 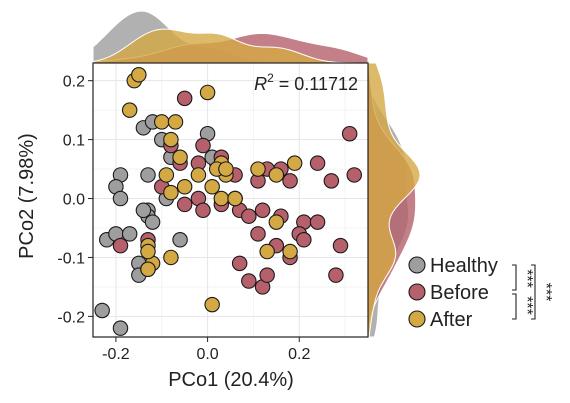 What do you see at coordinates (526, 305) in the screenshot?
I see `sig-before-after: ***` at bounding box center [526, 305].